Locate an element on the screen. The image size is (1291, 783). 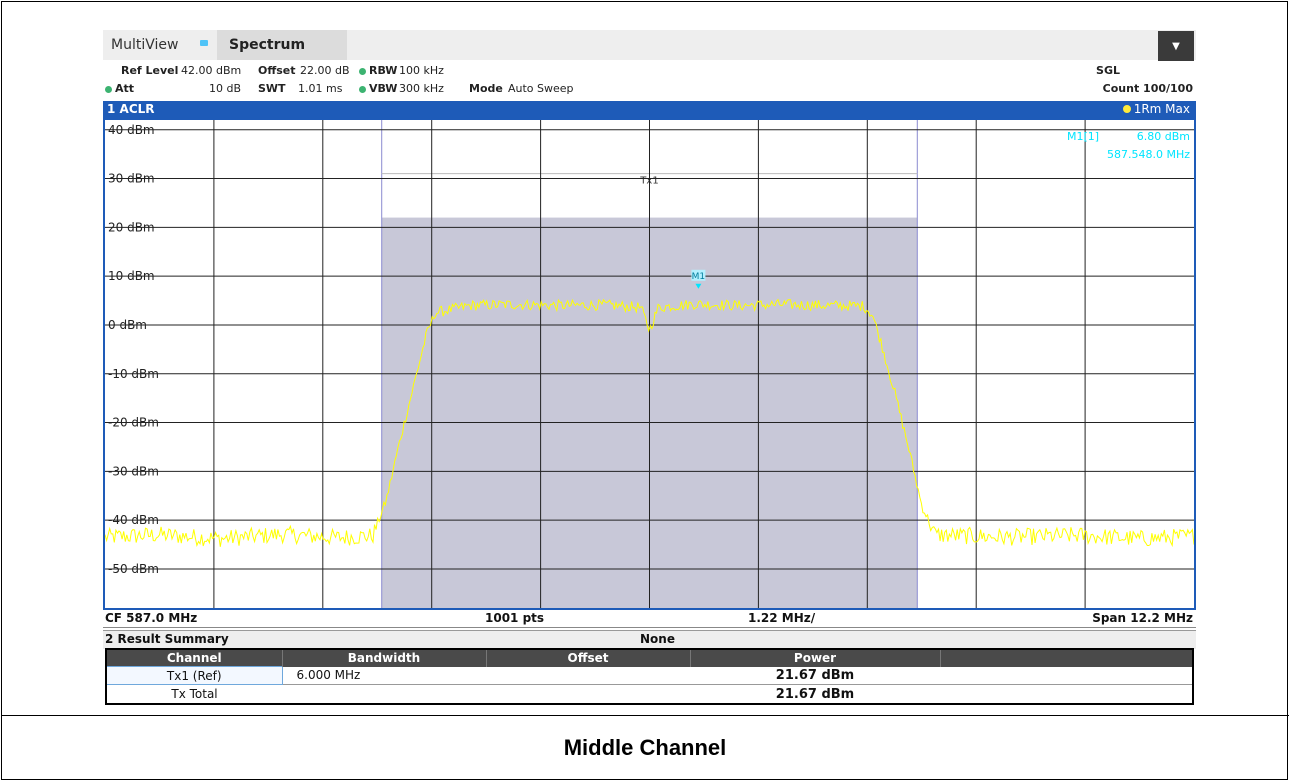
column-header-power: Power is located at coordinates (815, 658).